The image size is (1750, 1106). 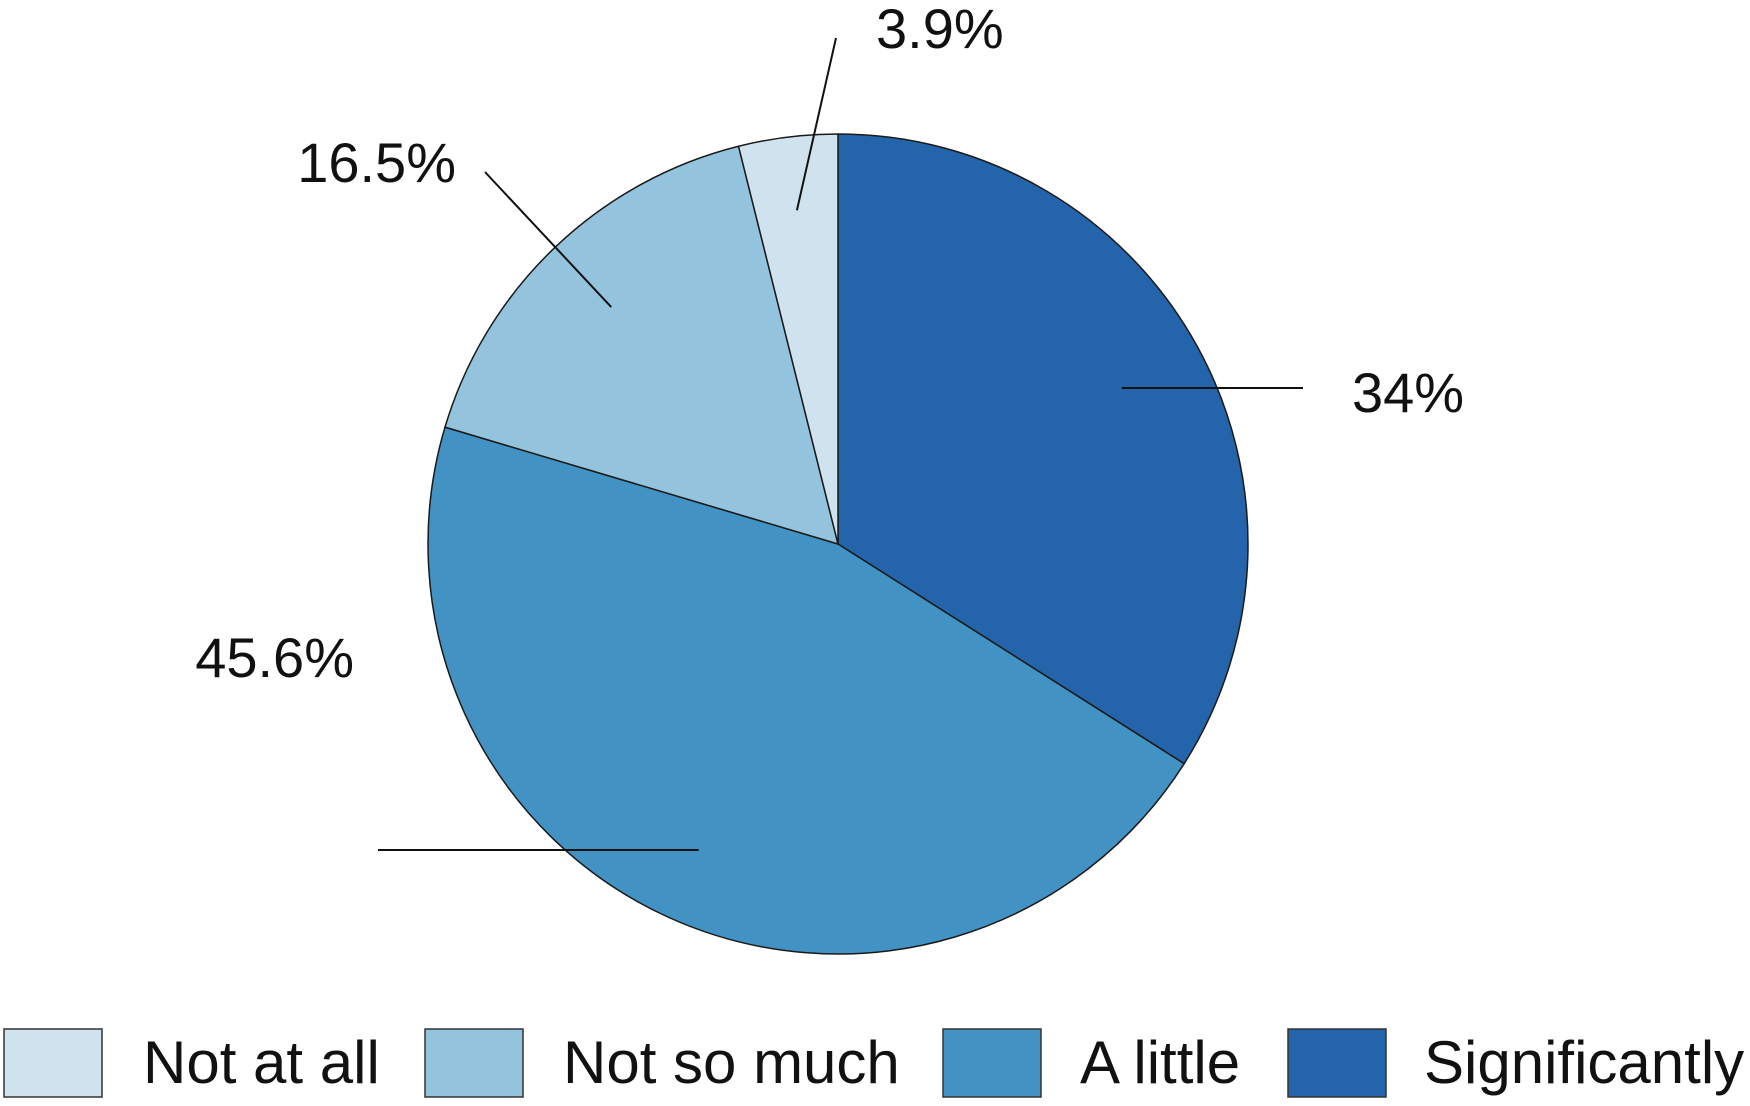 I want to click on leader-line-not-so-much, so click(x=548, y=239).